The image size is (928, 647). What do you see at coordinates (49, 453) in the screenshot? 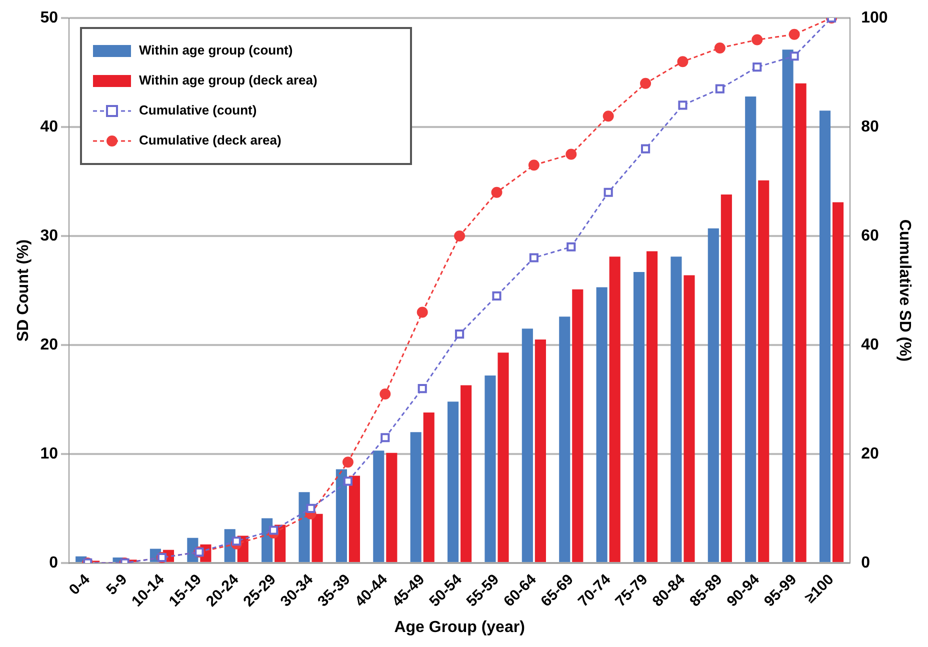
I see `y-tick-label: 10` at bounding box center [49, 453].